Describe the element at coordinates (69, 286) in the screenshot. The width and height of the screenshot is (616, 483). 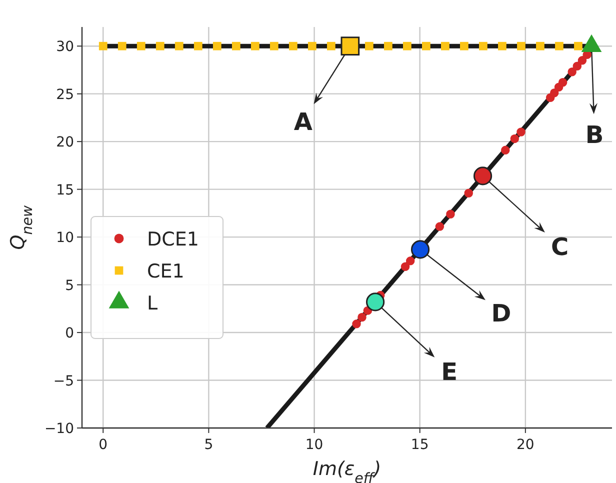
I see `y-tick-label: 5` at that location.